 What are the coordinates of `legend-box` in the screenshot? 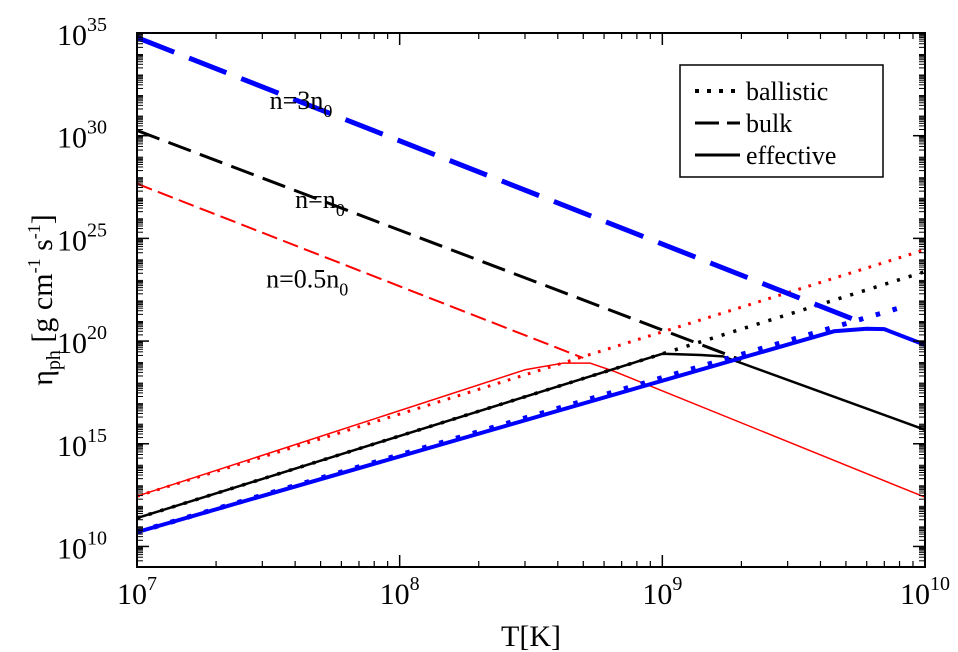 It's located at (781, 121).